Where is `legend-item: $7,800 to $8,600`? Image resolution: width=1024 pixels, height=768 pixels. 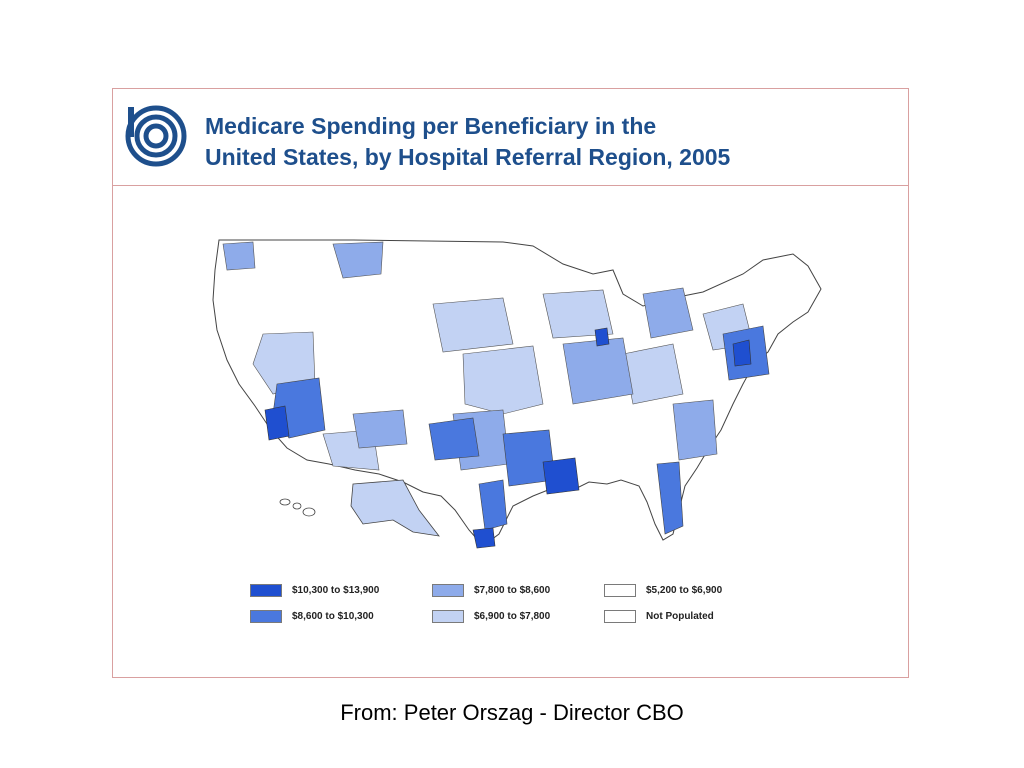
legend-item: $7,800 to $8,600 is located at coordinates (491, 590).